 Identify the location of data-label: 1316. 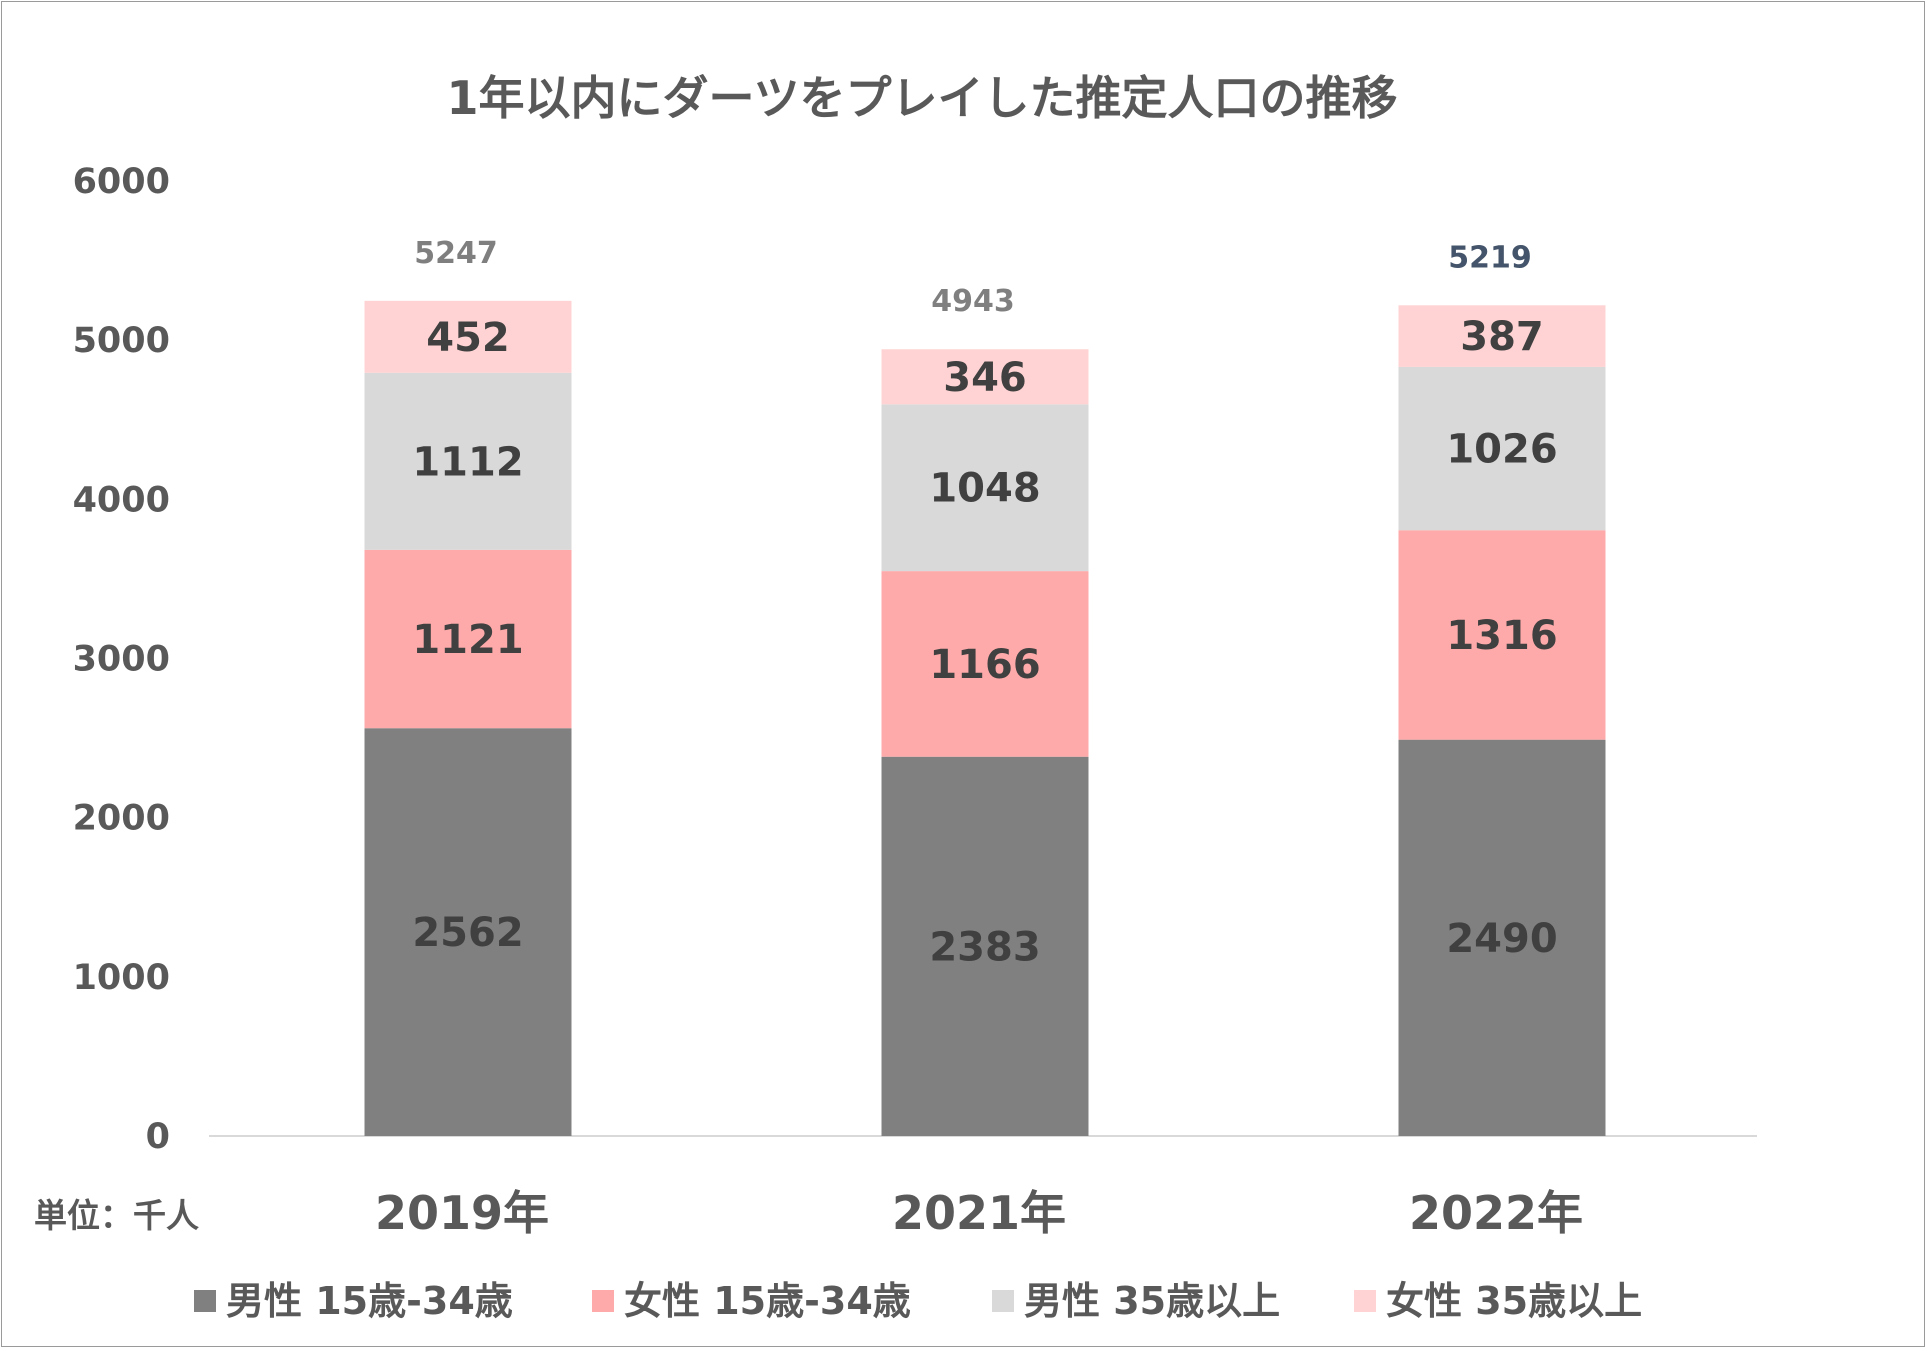
(1501, 636).